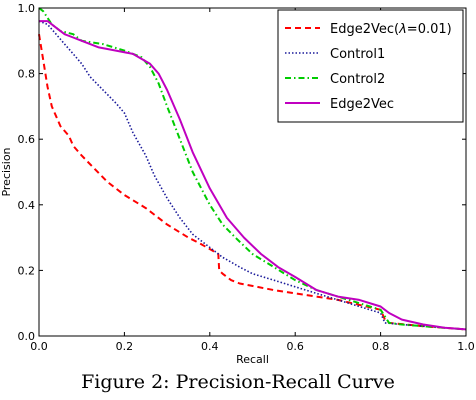  Describe the element at coordinates (238, 382) in the screenshot. I see `figure-caption: Figure 2: Precision-Recall Curve` at that location.